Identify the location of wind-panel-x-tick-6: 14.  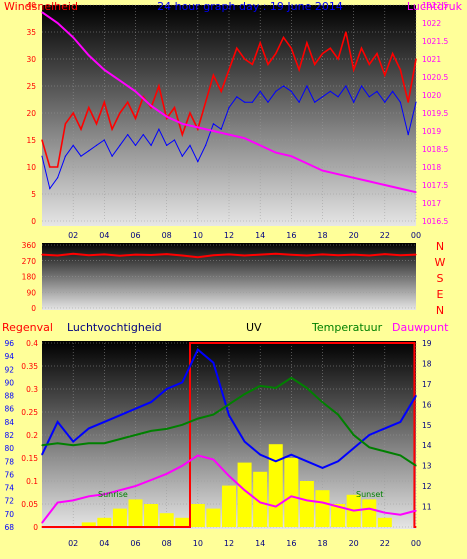
(260, 235).